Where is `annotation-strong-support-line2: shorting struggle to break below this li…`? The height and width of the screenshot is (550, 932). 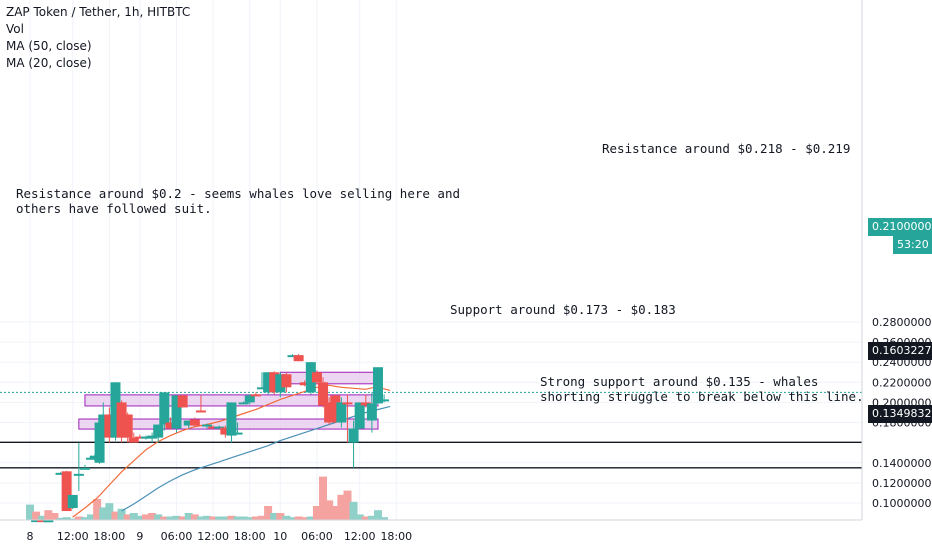 annotation-strong-support-line2: shorting struggle to break below this li… is located at coordinates (702, 396).